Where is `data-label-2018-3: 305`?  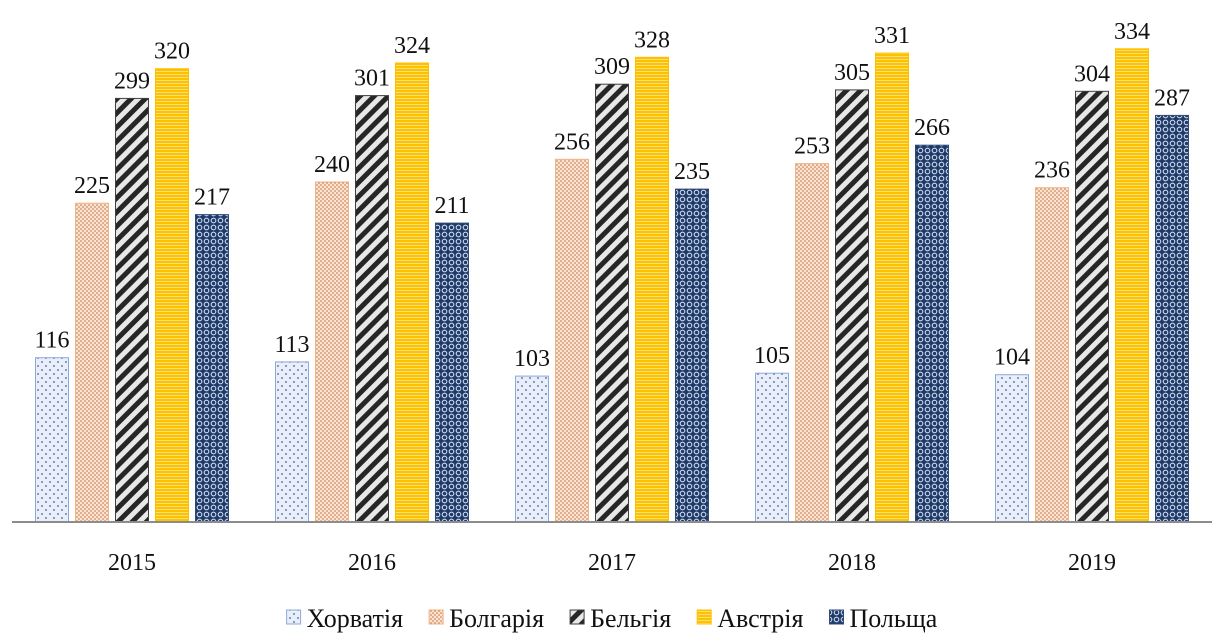
data-label-2018-3: 305 is located at coordinates (852, 73).